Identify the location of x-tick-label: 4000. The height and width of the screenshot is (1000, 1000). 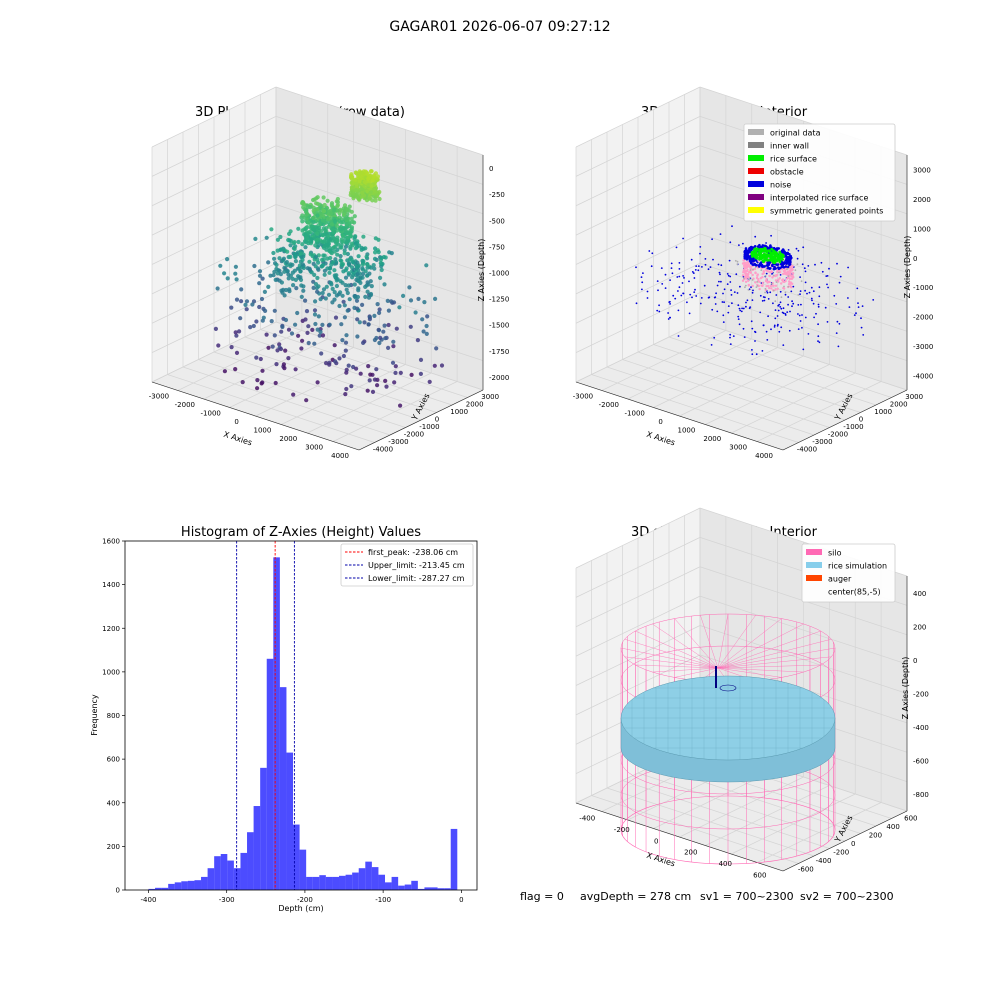
(340, 456).